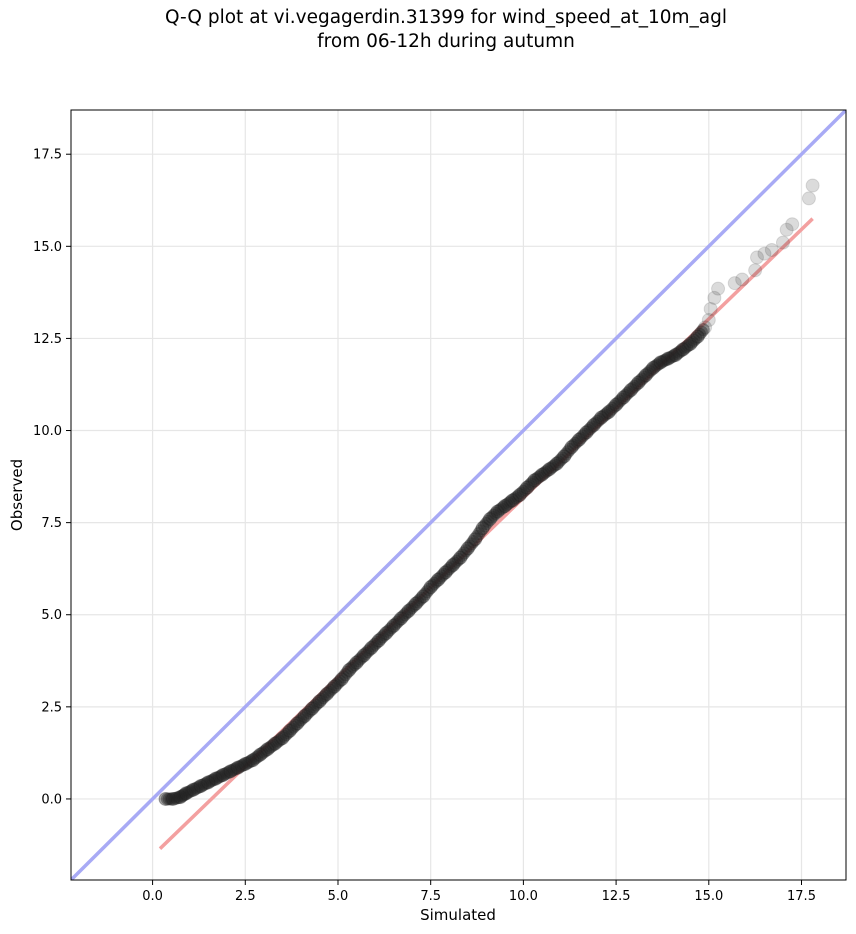  Describe the element at coordinates (430, 896) in the screenshot. I see `x-tick-label: 7.5` at that location.